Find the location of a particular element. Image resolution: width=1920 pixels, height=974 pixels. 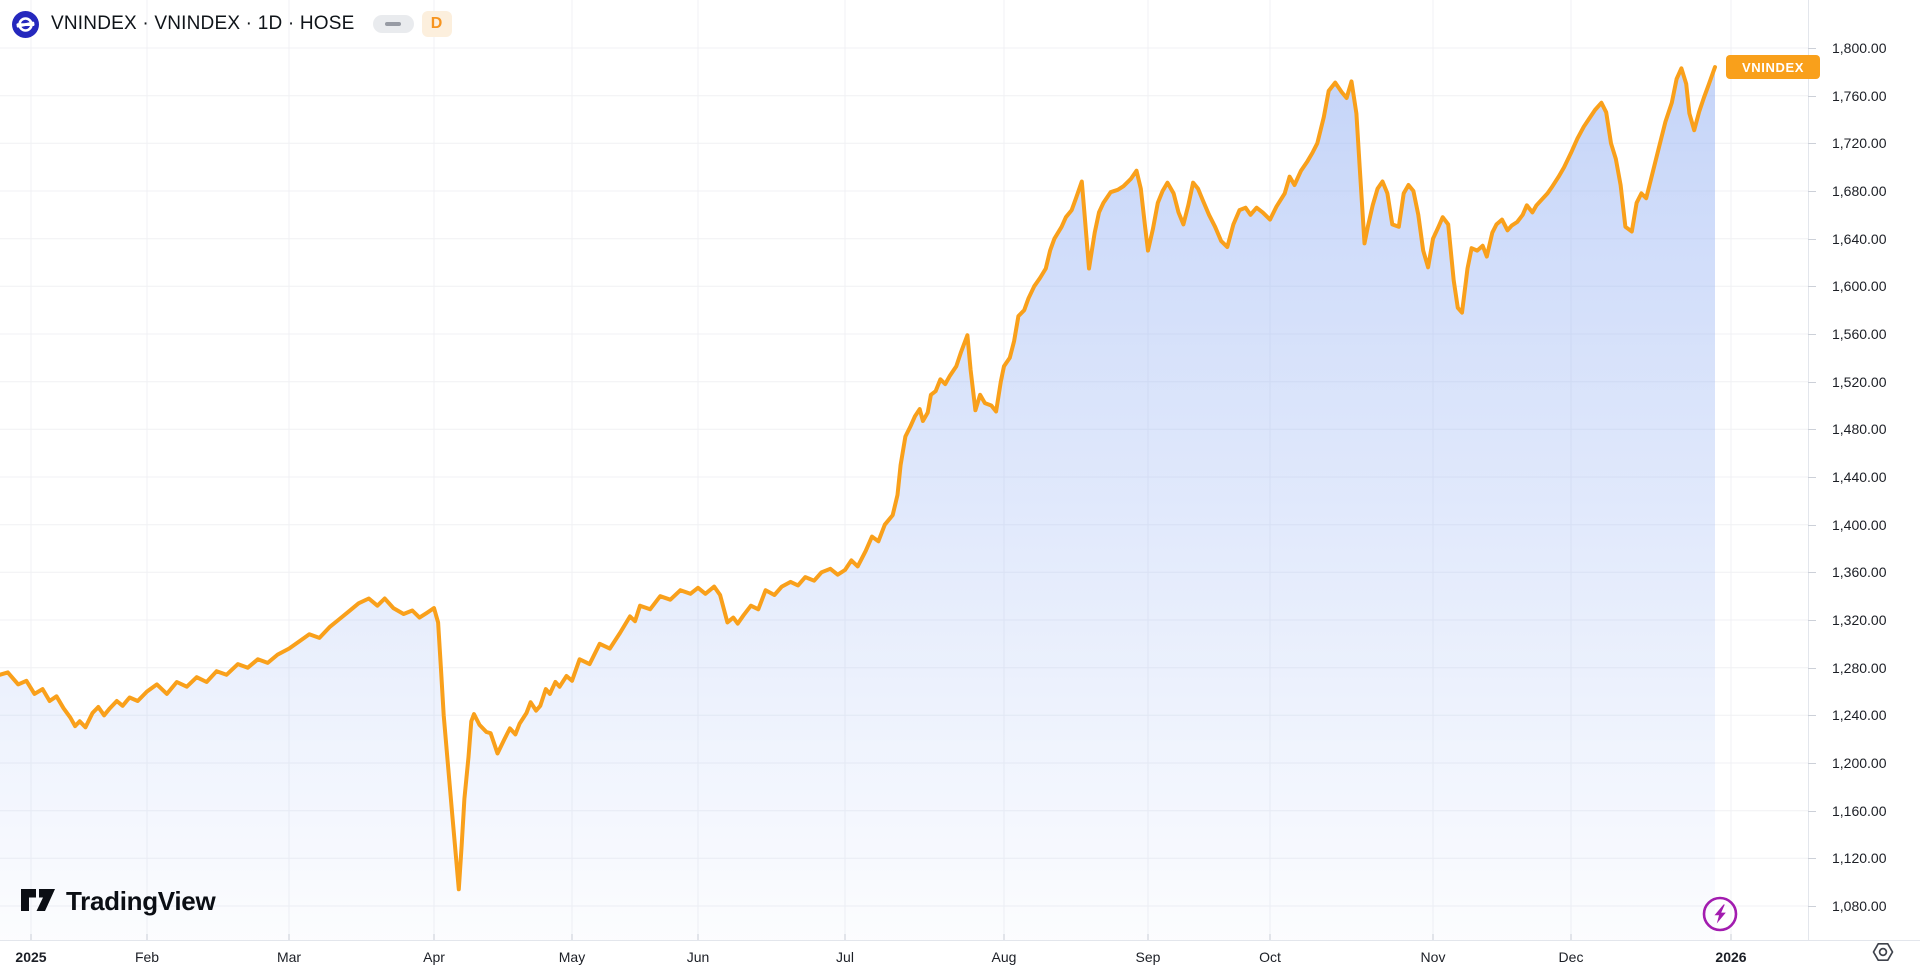

hose-exchange-logo-icon is located at coordinates (25, 24).